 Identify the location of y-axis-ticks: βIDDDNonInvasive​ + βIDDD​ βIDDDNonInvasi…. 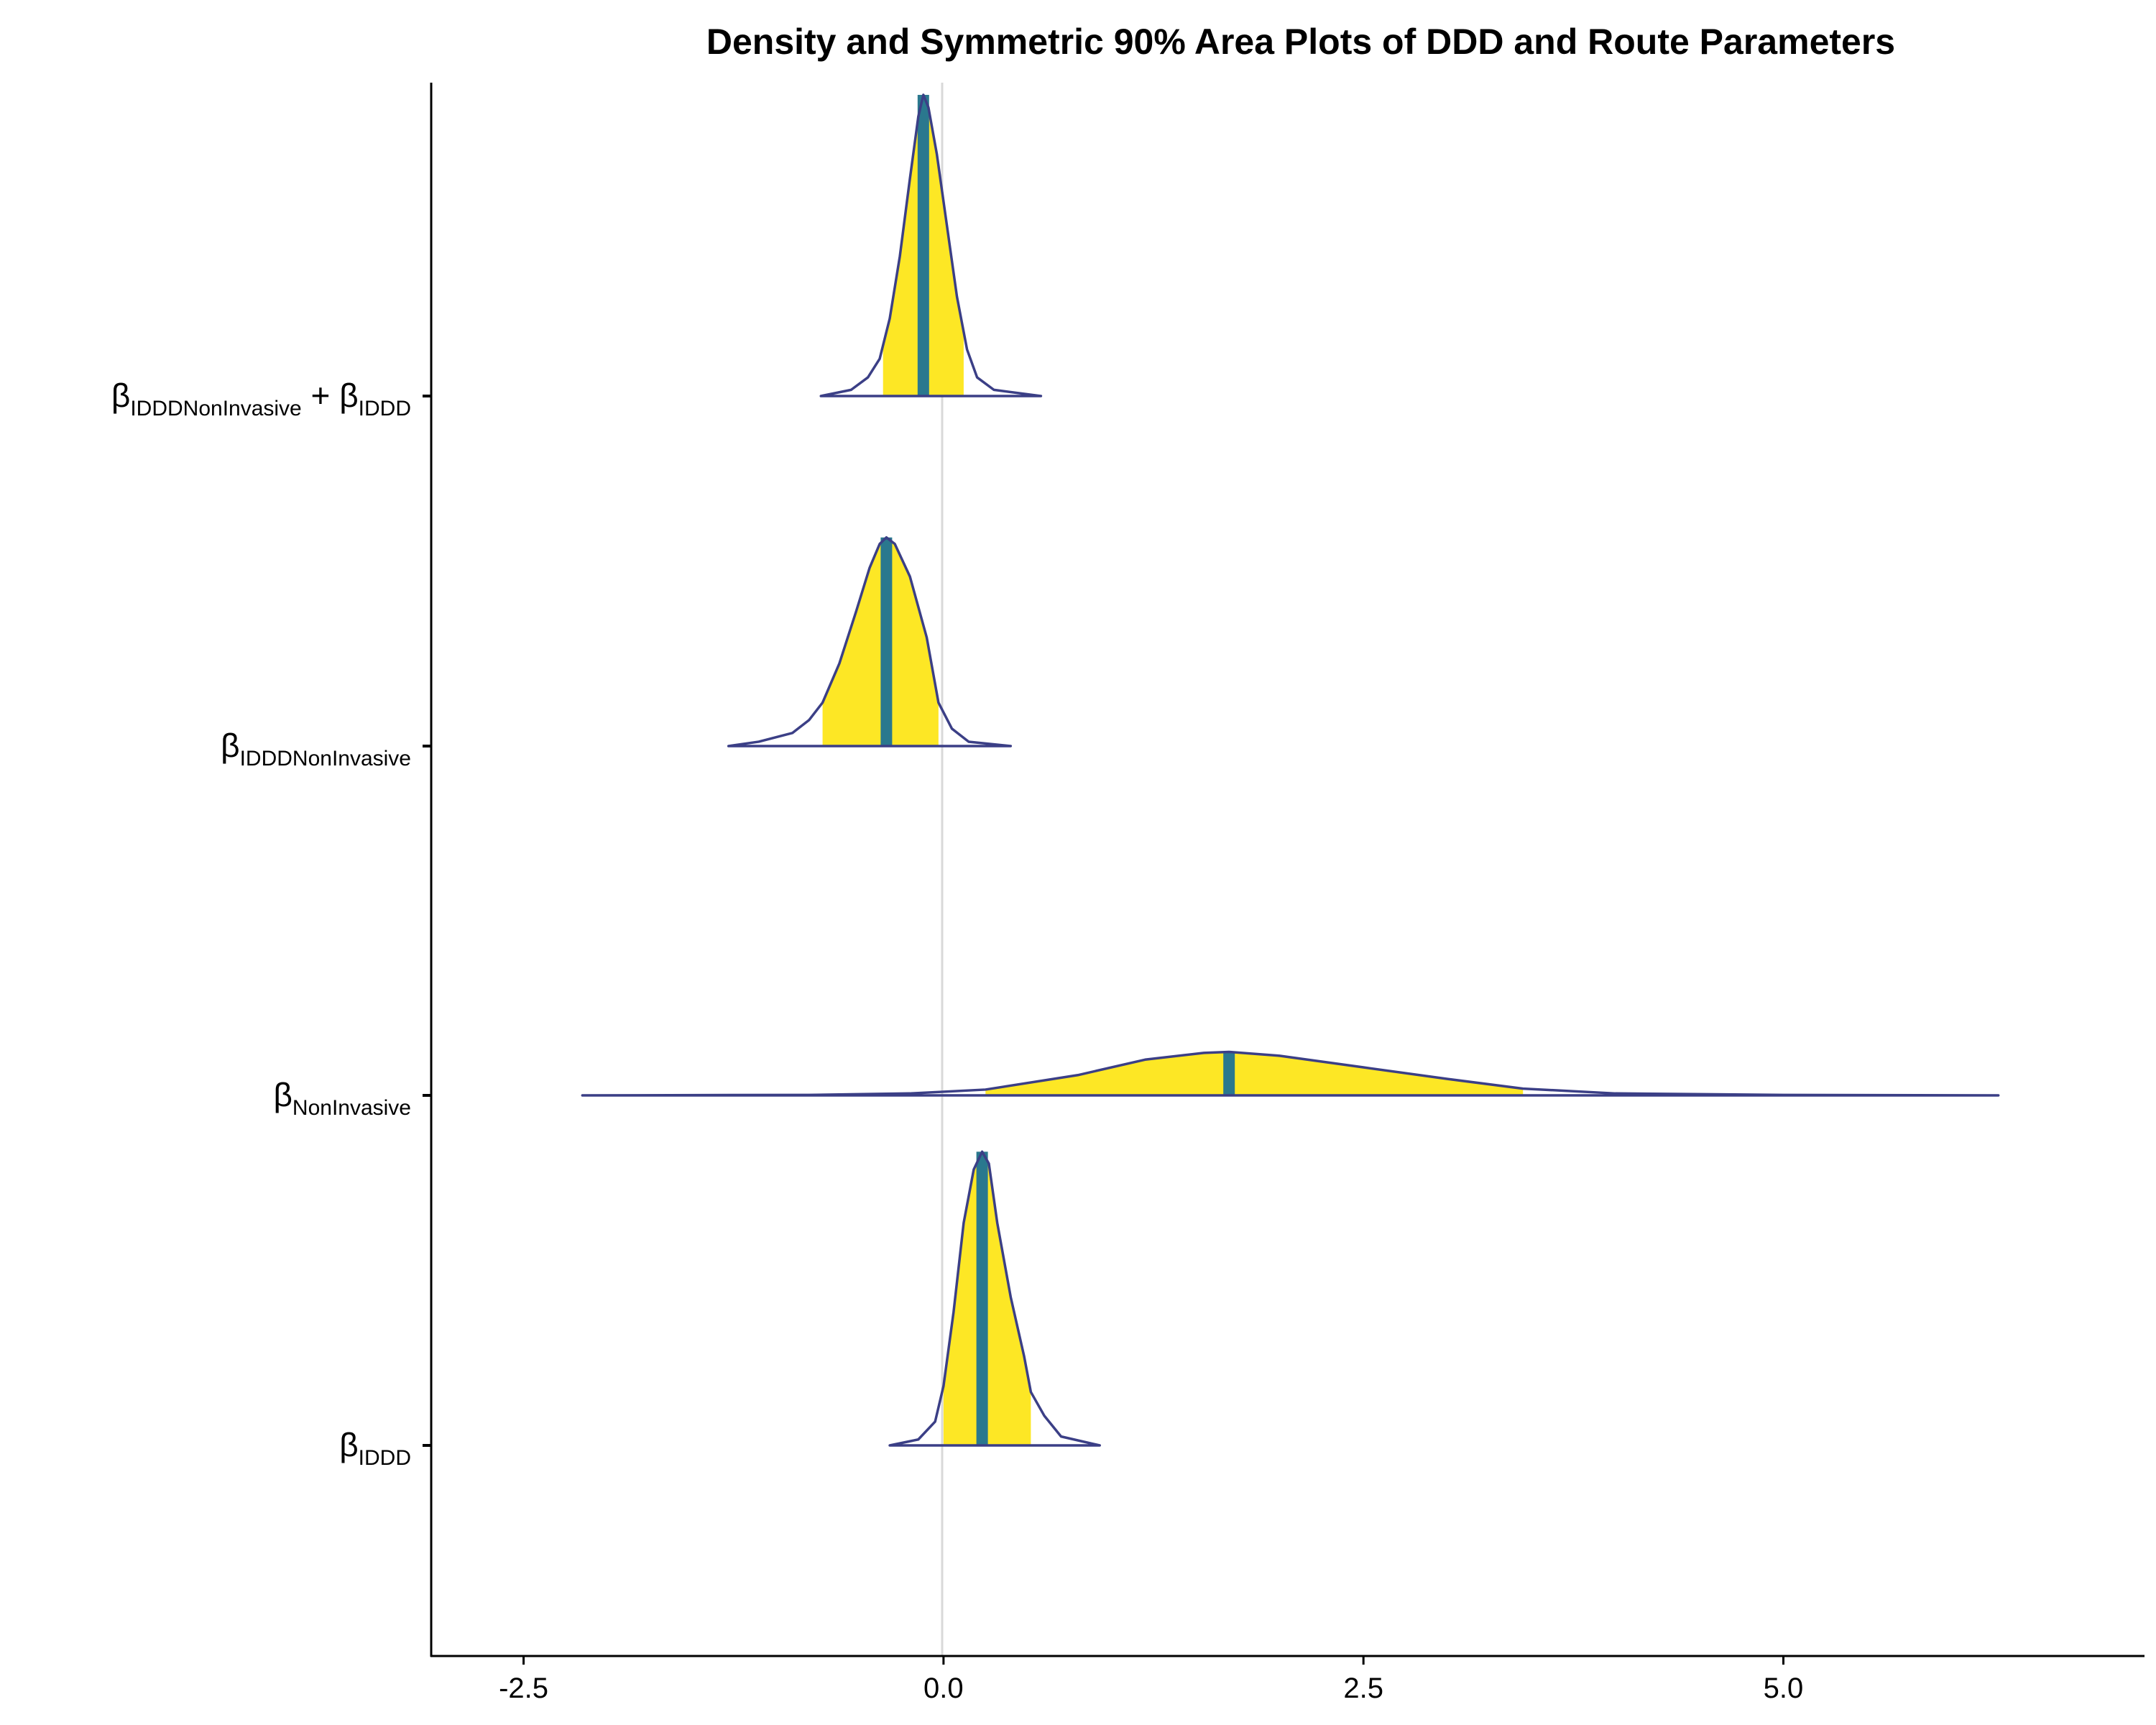
(271, 923).